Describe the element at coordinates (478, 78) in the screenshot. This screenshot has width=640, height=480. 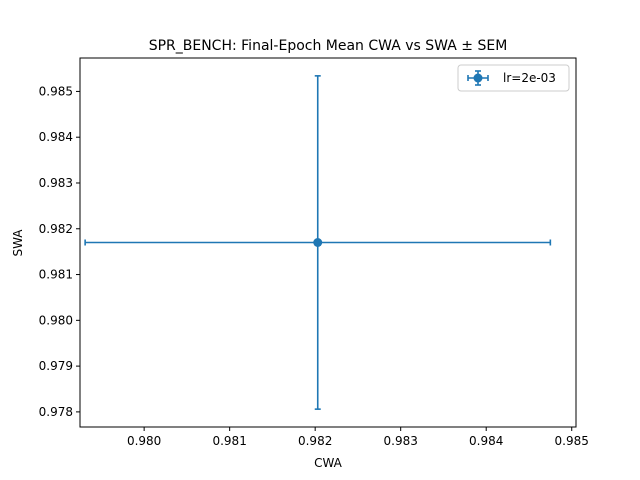
I see `legend-marker` at that location.